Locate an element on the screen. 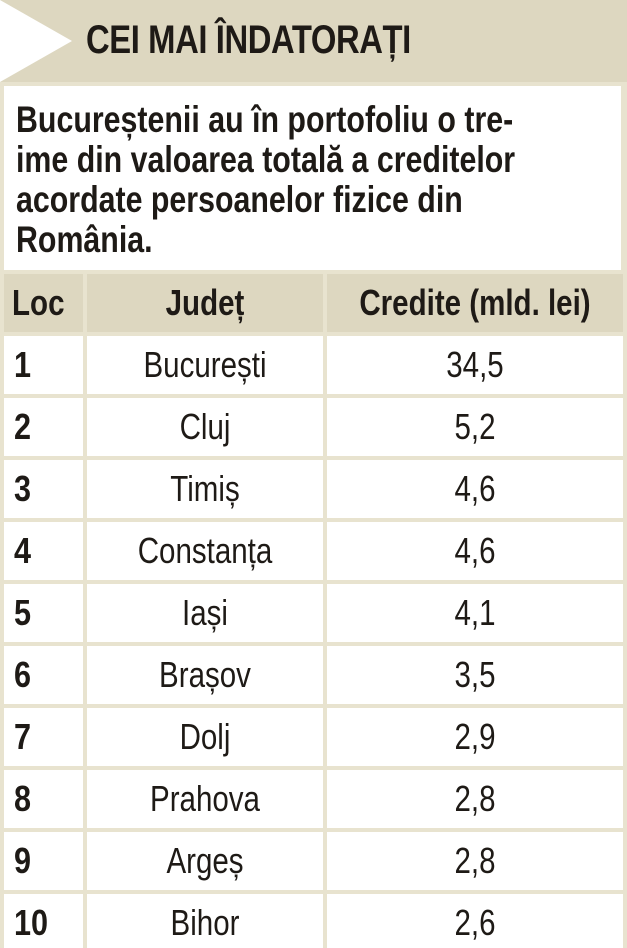 The height and width of the screenshot is (948, 627). table-row: 4 Constanța 4,6 is located at coordinates (313, 551).